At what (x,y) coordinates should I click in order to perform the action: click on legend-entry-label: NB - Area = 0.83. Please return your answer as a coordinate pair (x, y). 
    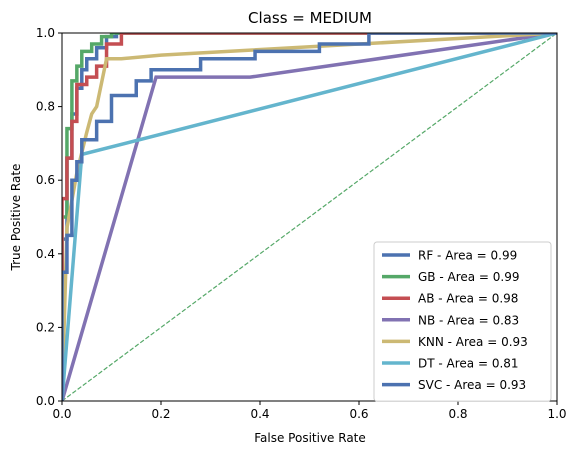
    Looking at the image, I should click on (468, 320).